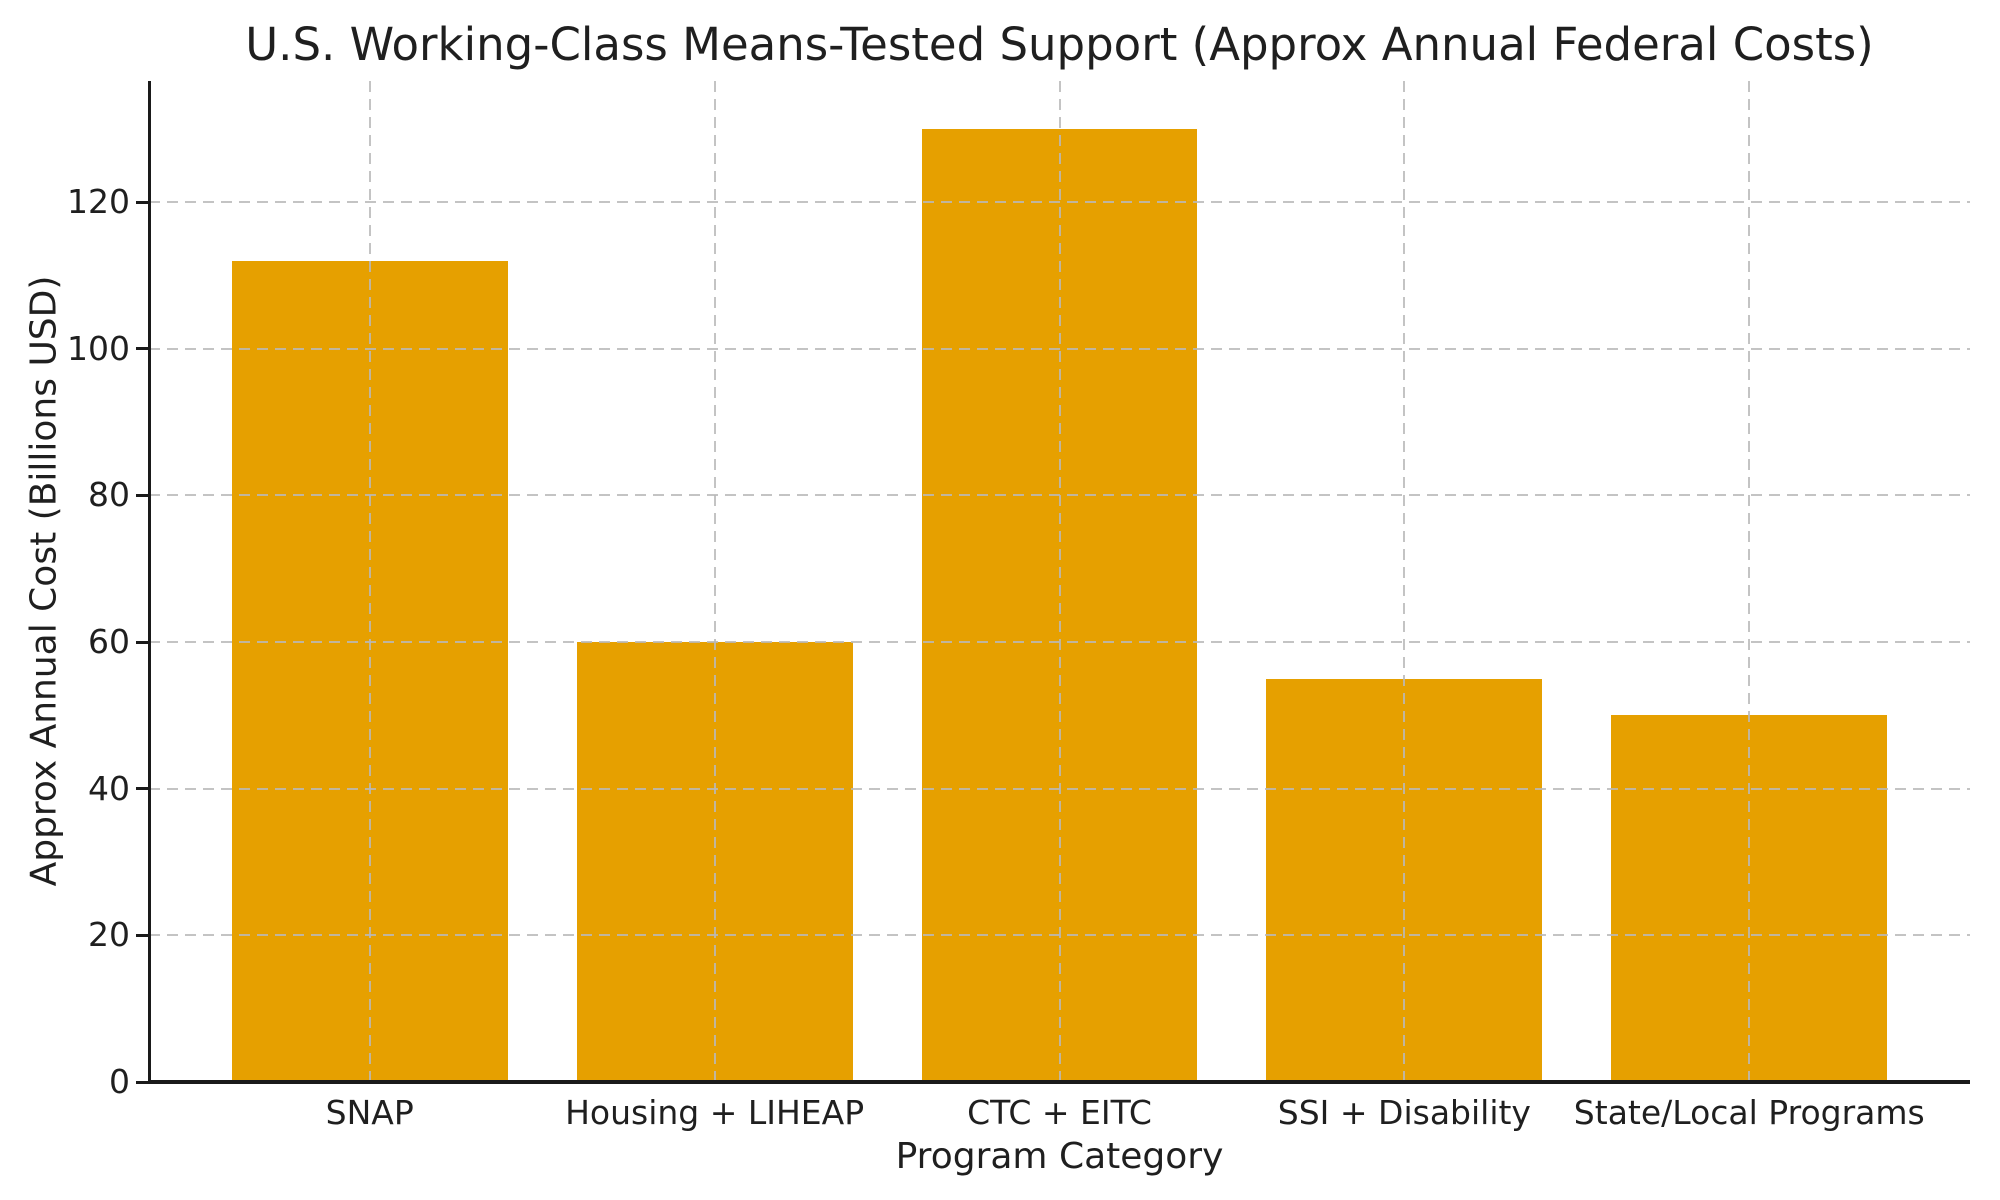  I want to click on y-tick-label-60: 60, so click(109, 641).